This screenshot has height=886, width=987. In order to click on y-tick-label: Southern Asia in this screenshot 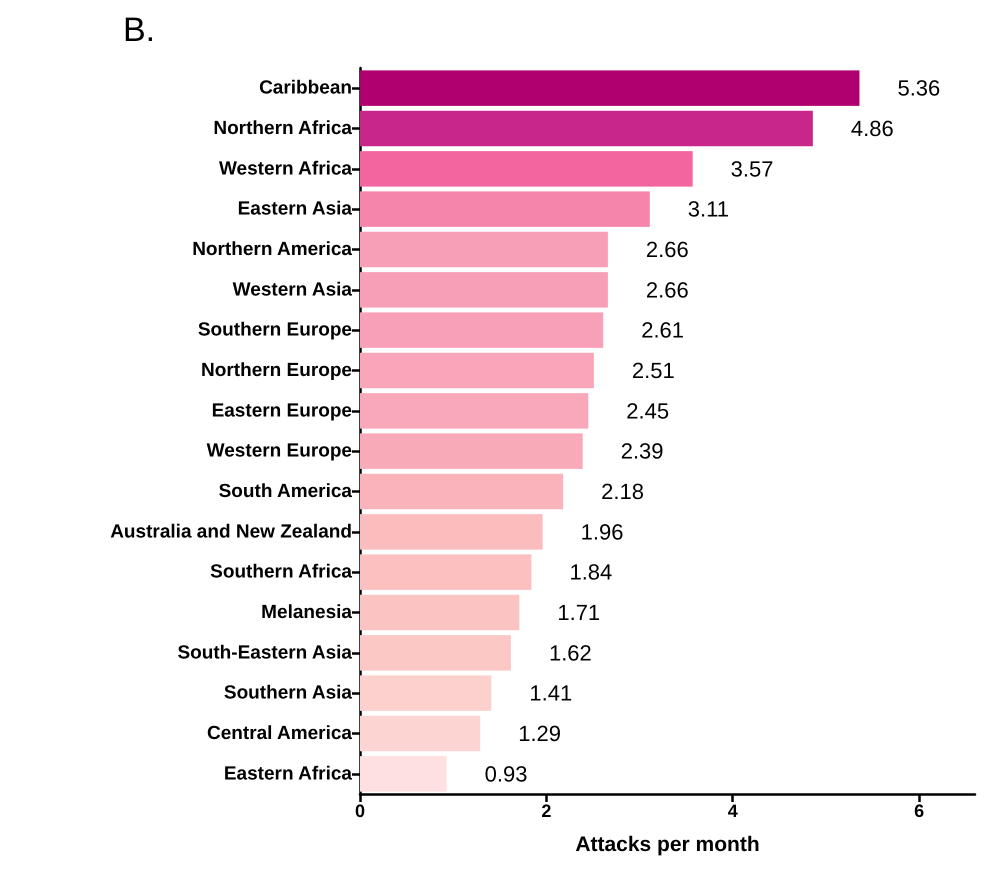, I will do `click(288, 693)`.